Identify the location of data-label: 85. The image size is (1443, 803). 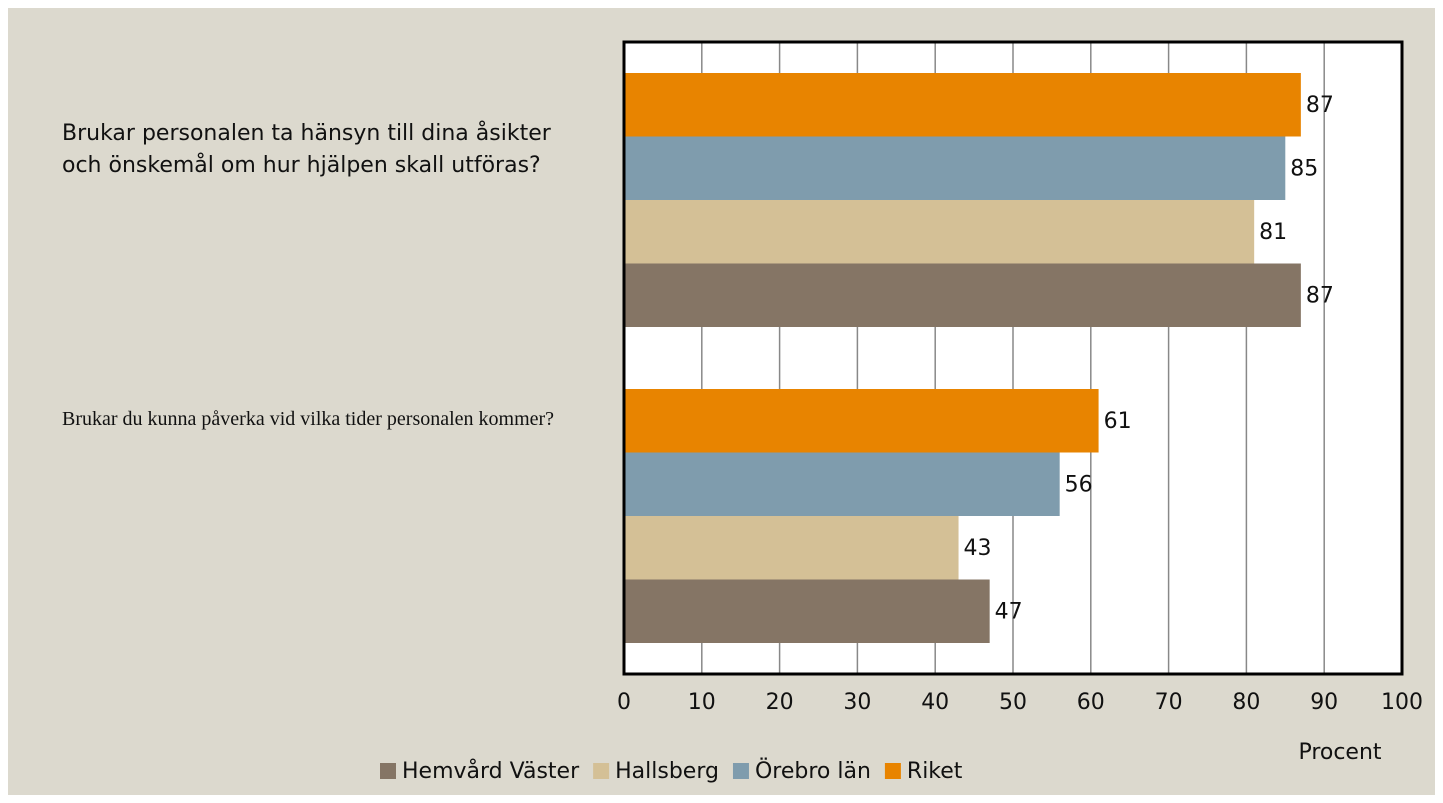
(1304, 168).